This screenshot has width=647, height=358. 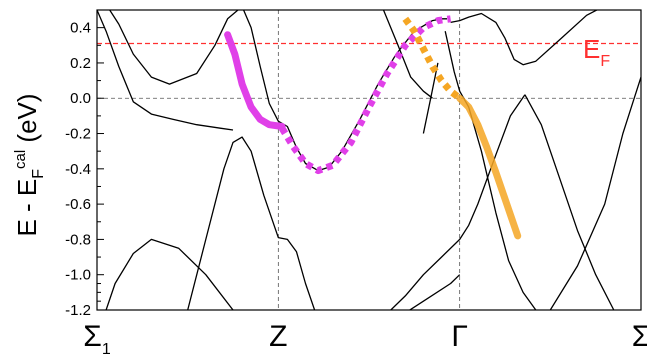 I want to click on y-title-main: E - E, so click(x=27, y=208).